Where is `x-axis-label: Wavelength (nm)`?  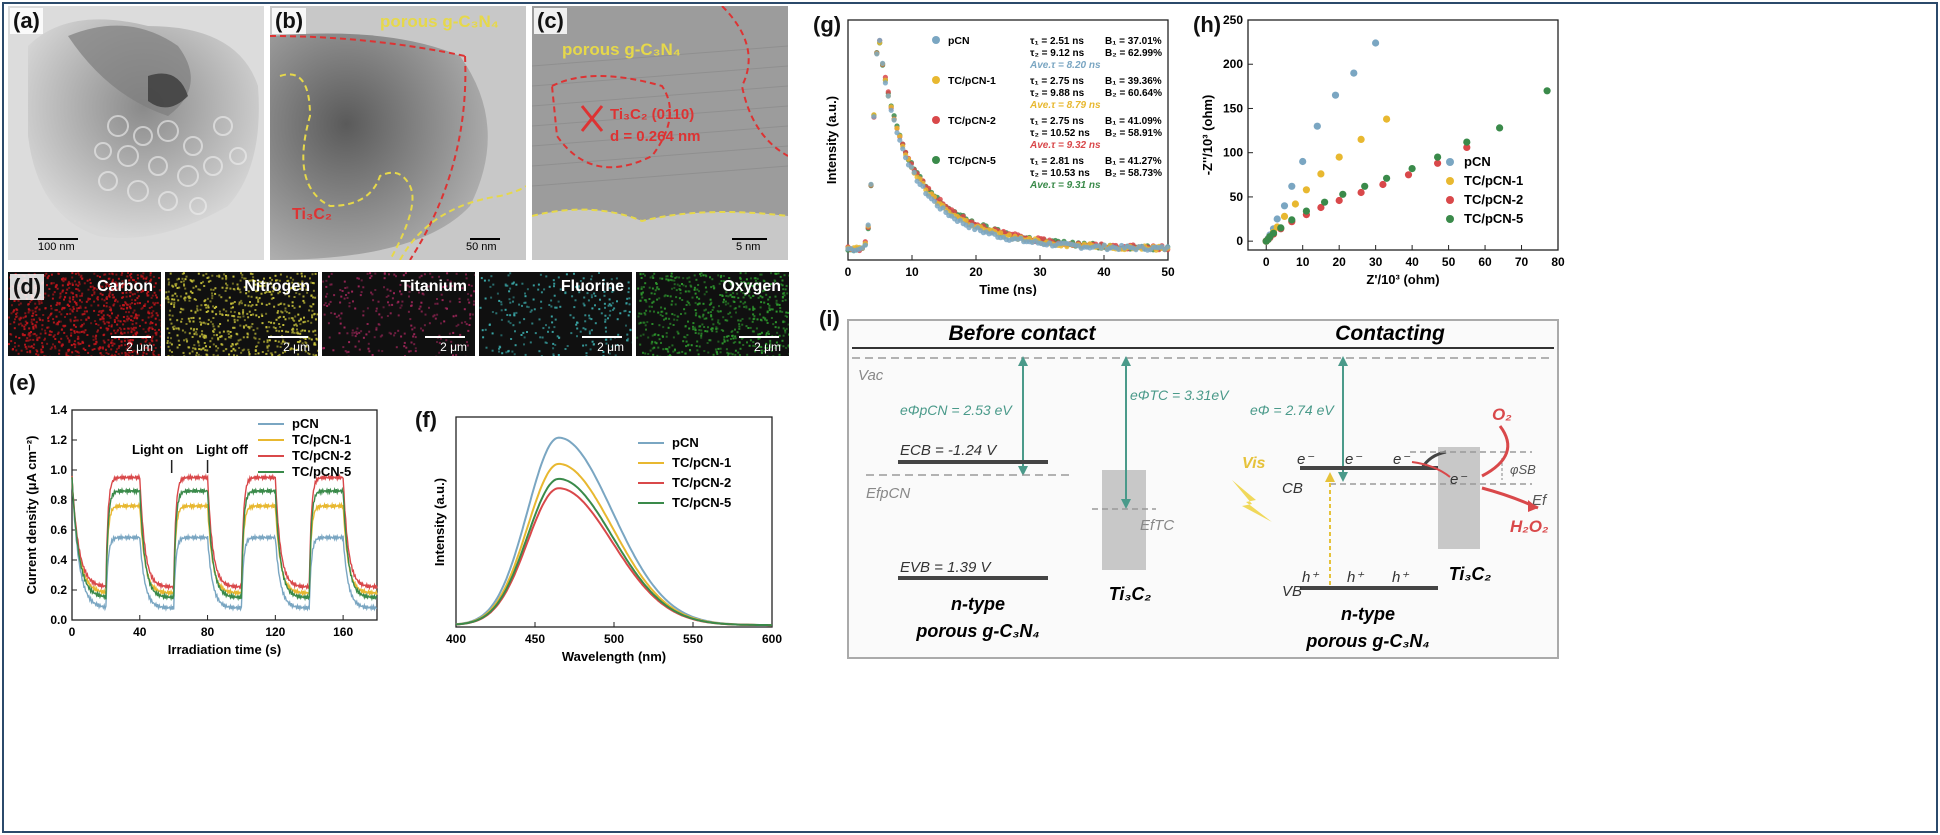 x-axis-label: Wavelength (nm) is located at coordinates (614, 656).